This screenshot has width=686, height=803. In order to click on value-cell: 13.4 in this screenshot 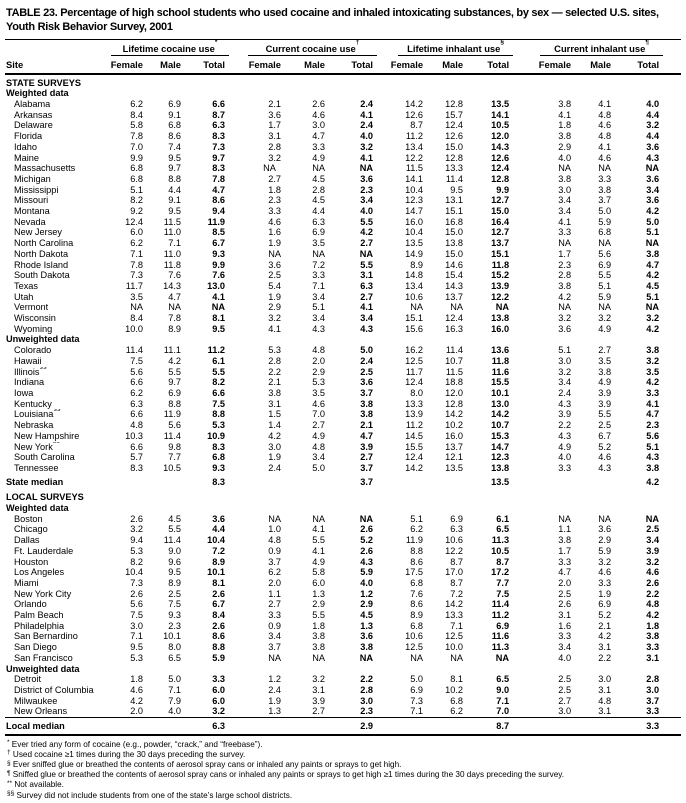, I will do `click(414, 285)`.